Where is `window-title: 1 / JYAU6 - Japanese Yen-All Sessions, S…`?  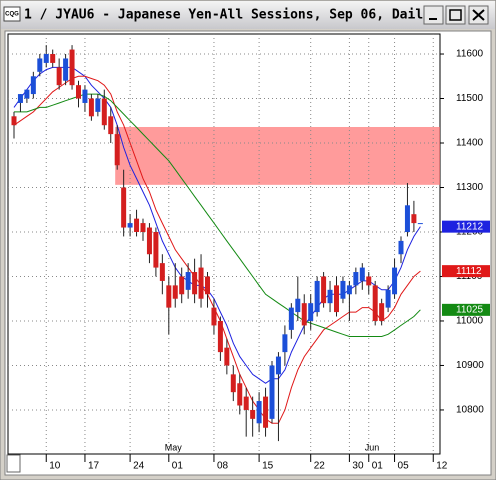
window-title: 1 / JYAU6 - Japanese Yen-All Sessions, S… is located at coordinates (227, 15).